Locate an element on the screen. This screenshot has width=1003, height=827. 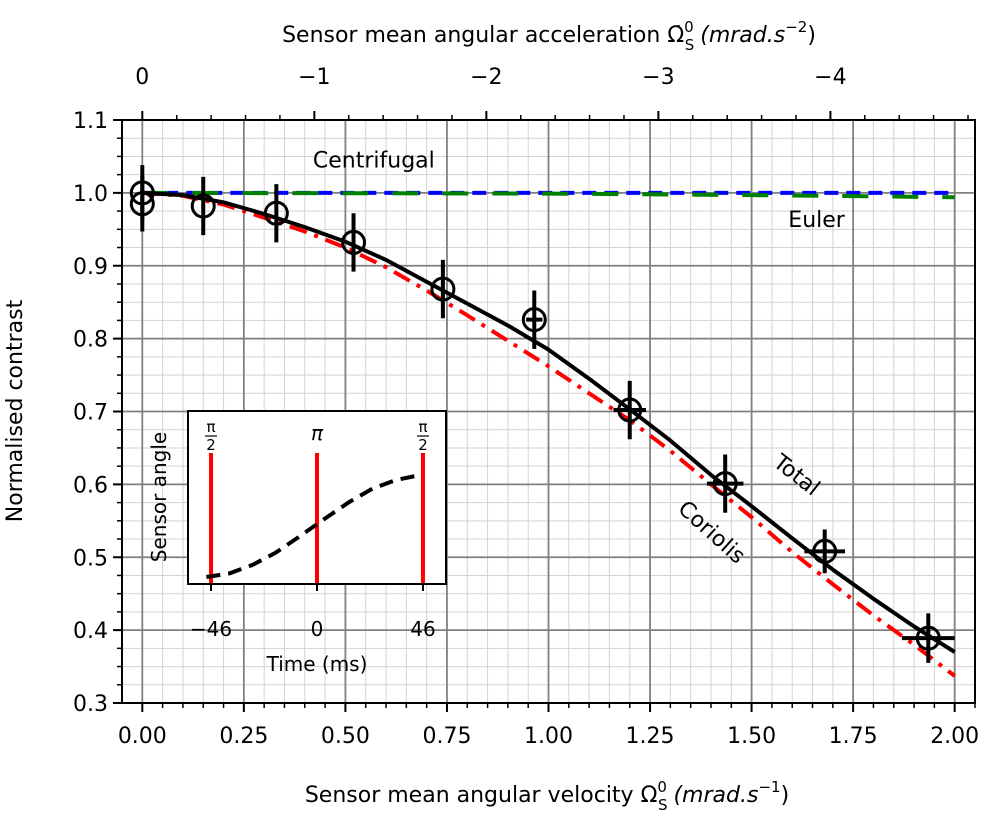
inset-x-tick-label: 46 is located at coordinates (422, 629).